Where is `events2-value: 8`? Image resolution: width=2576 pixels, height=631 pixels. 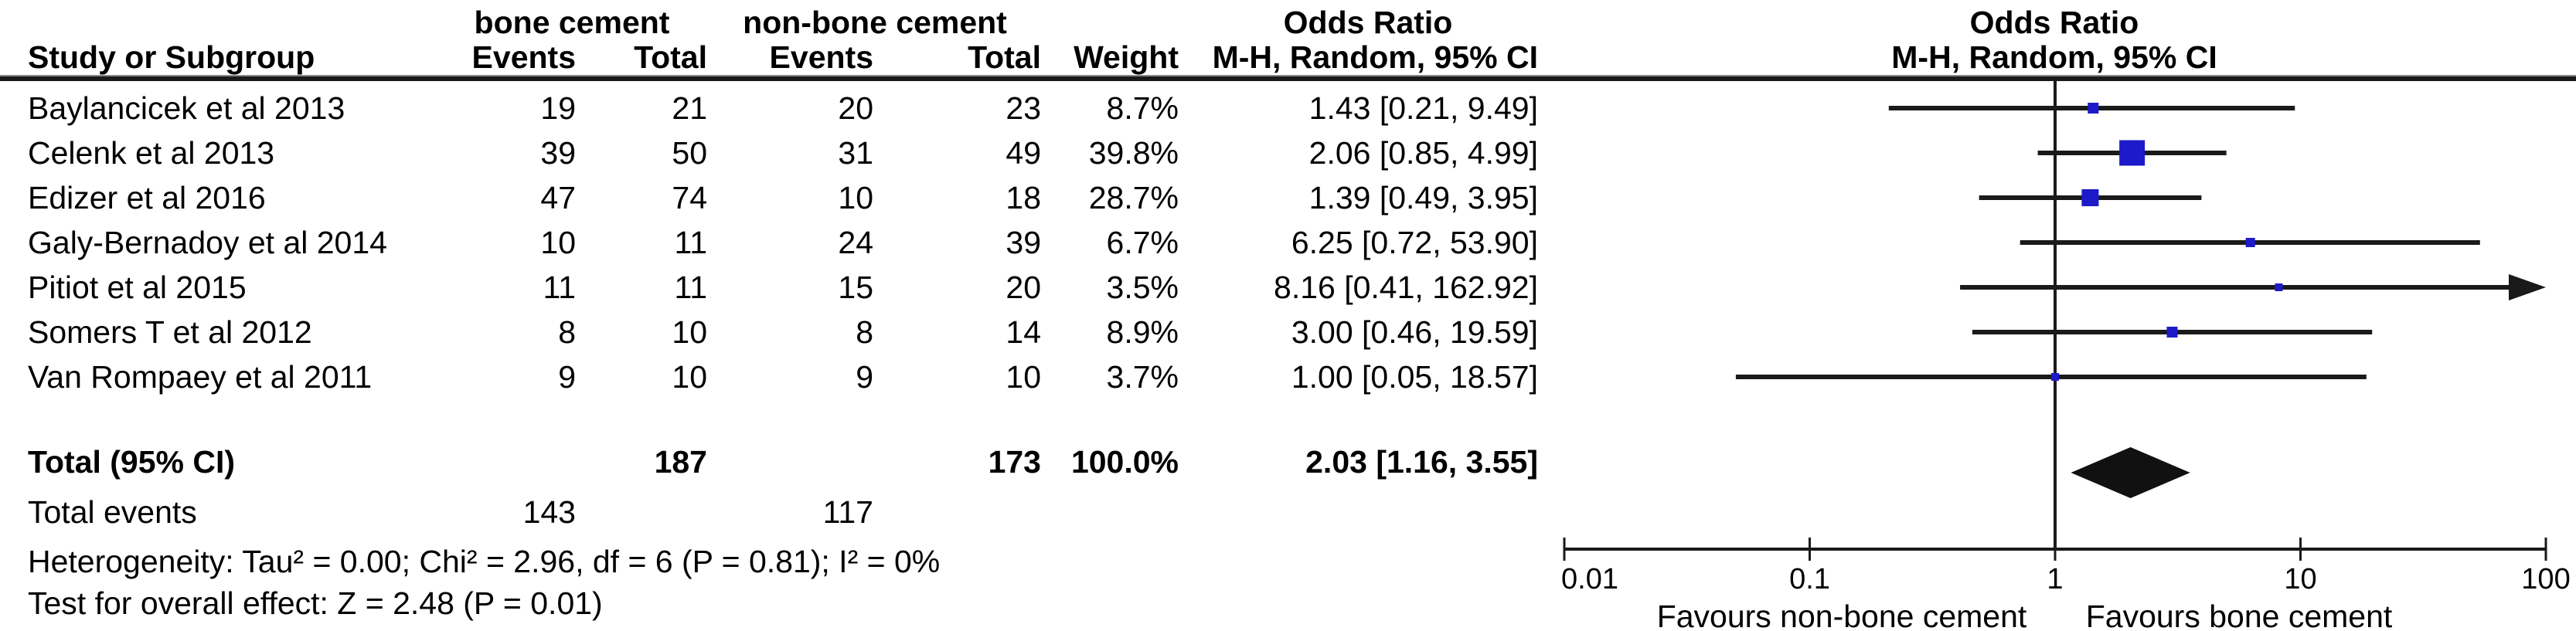
events2-value: 8 is located at coordinates (865, 332).